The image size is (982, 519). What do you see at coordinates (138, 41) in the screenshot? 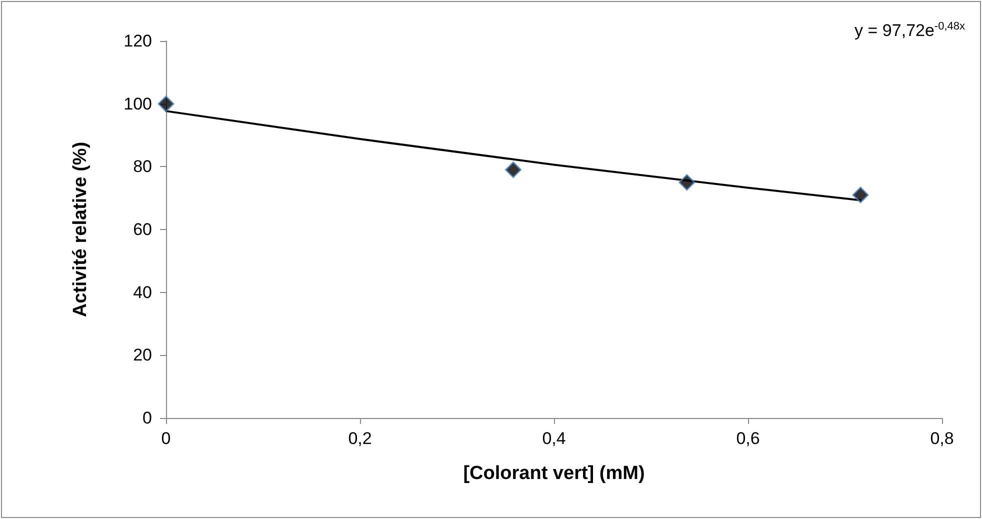
I see `y-tick-label: 120` at bounding box center [138, 41].